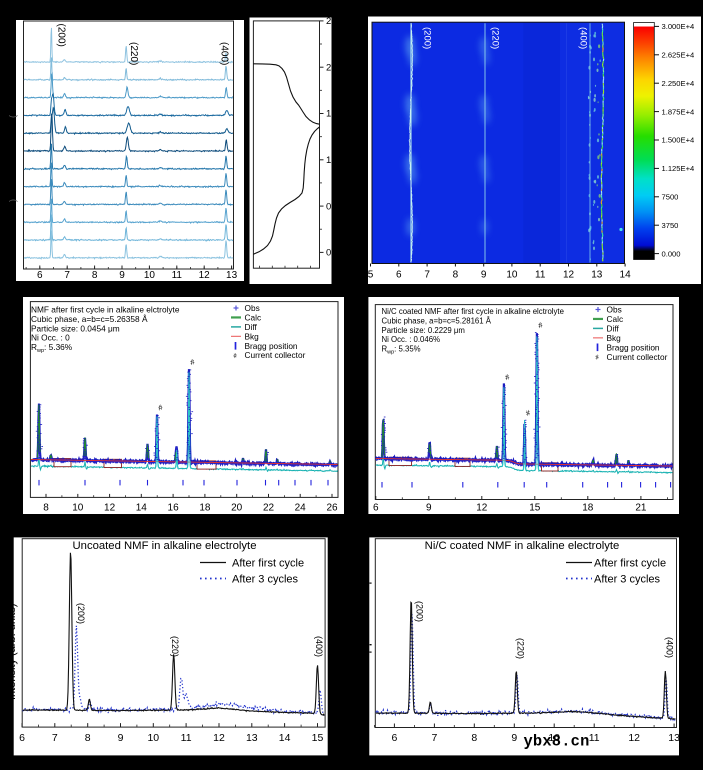 The image size is (703, 770). What do you see at coordinates (411, 339) in the screenshot?
I see `svg-text: Ni Occ. : 0.046%` at bounding box center [411, 339].